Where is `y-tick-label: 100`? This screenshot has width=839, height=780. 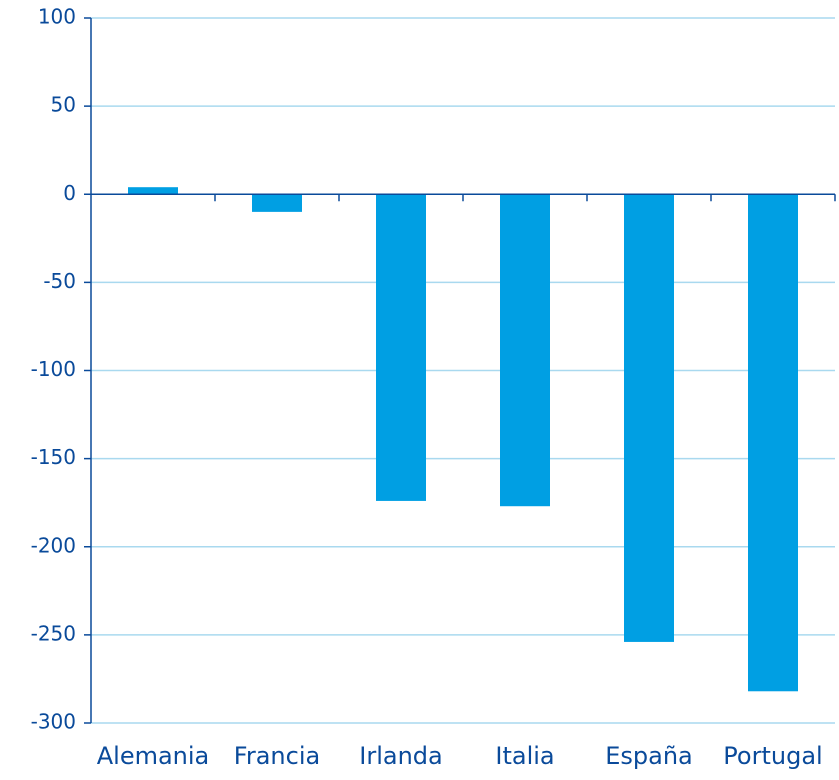
y-tick-label: 100 is located at coordinates (57, 17).